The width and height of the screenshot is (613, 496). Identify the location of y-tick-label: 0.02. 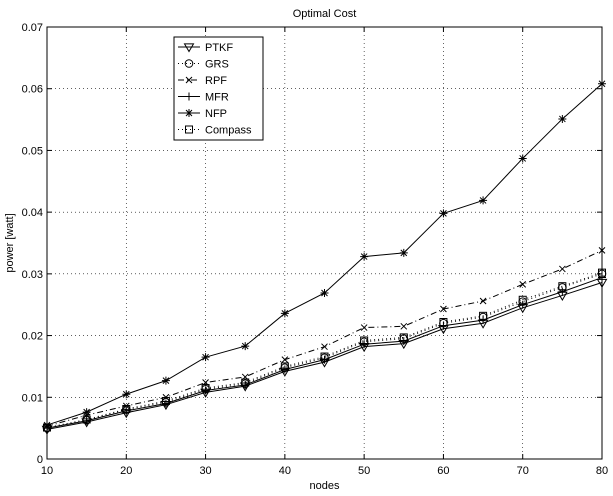
(32, 337).